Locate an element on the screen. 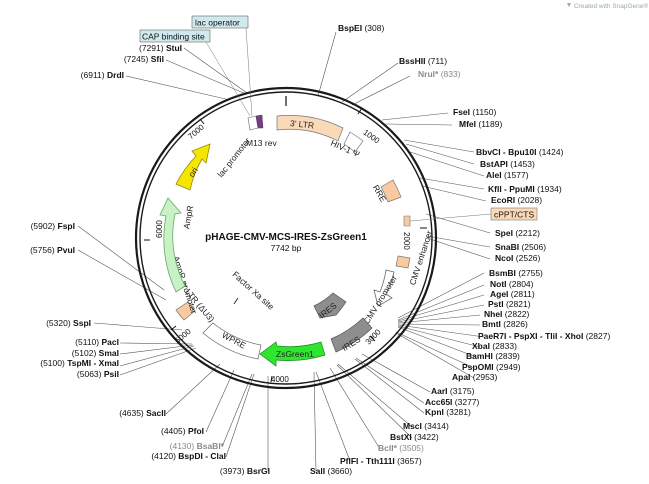 This screenshot has width=649, height=484. cap-binding-site-text: CAP binding site is located at coordinates (173, 37).